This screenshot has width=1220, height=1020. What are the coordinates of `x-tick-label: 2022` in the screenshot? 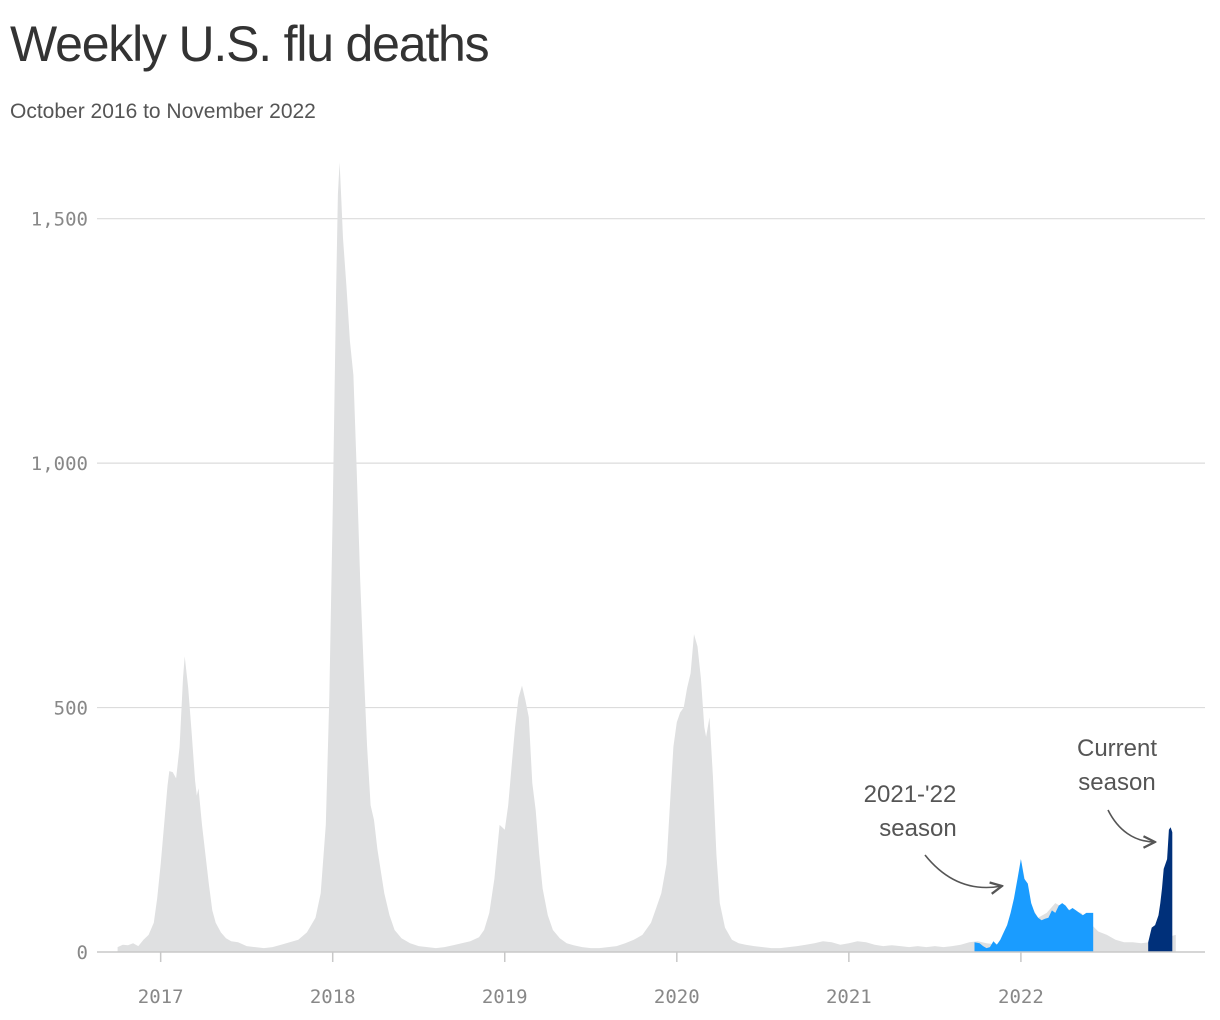 It's located at (1021, 997).